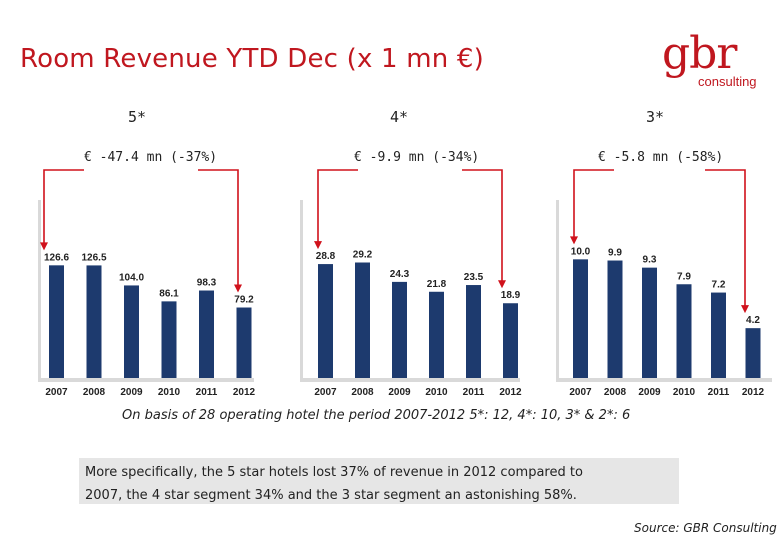  Describe the element at coordinates (719, 392) in the screenshot. I see `chart-3-x-tick-label: 2011` at that location.